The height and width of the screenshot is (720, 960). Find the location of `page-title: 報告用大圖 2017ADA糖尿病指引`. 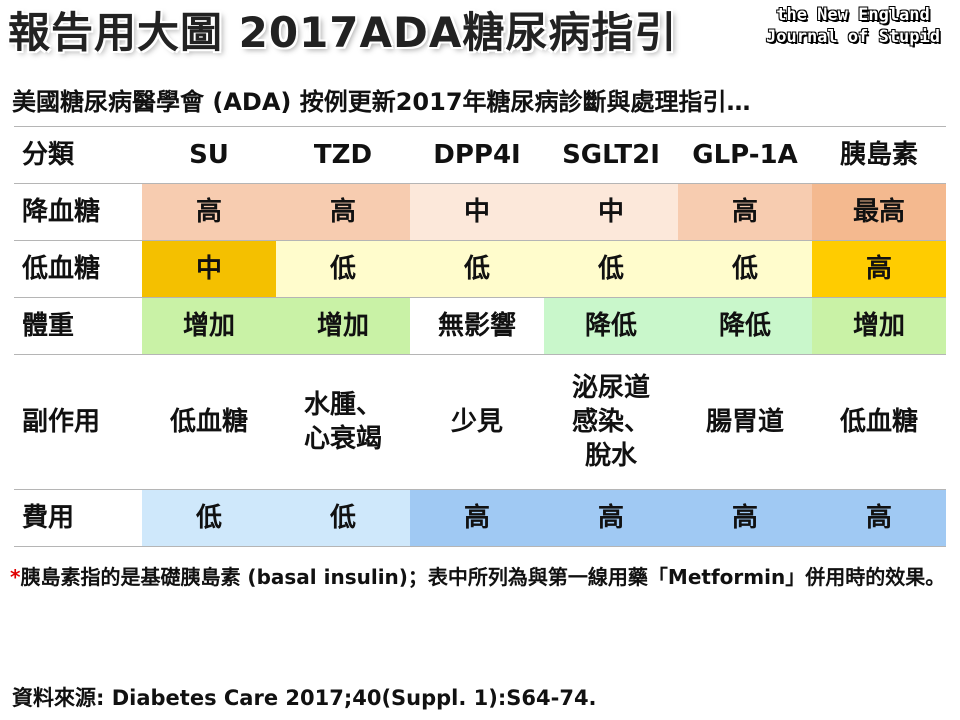

page-title: 報告用大圖 2017ADA糖尿病指引 is located at coordinates (343, 32).